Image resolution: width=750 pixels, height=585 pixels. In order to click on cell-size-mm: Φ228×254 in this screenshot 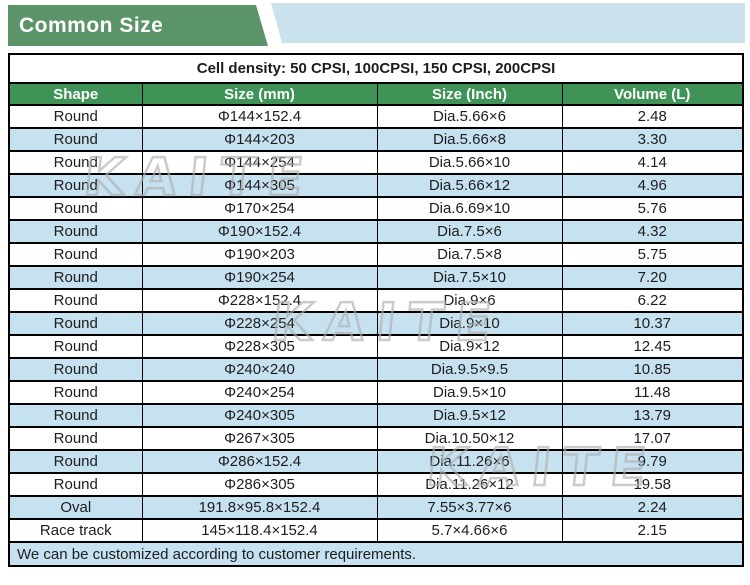, I will do `click(259, 323)`.